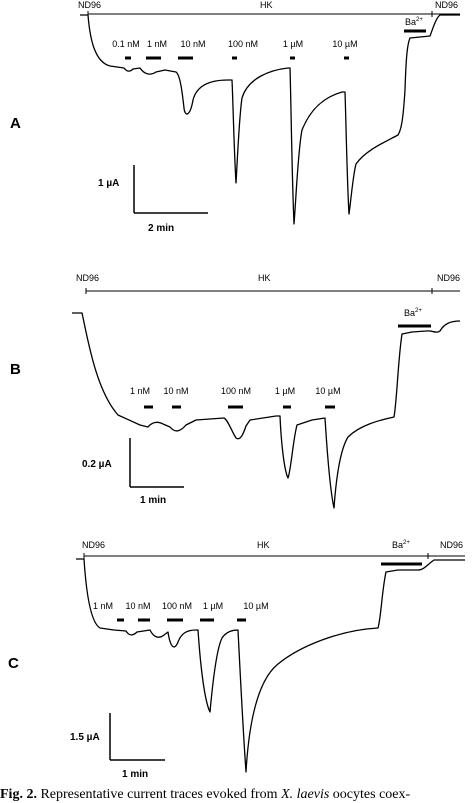 The height and width of the screenshot is (803, 474). What do you see at coordinates (93, 545) in the screenshot?
I see `panel-c-solution-left: ND96` at bounding box center [93, 545].